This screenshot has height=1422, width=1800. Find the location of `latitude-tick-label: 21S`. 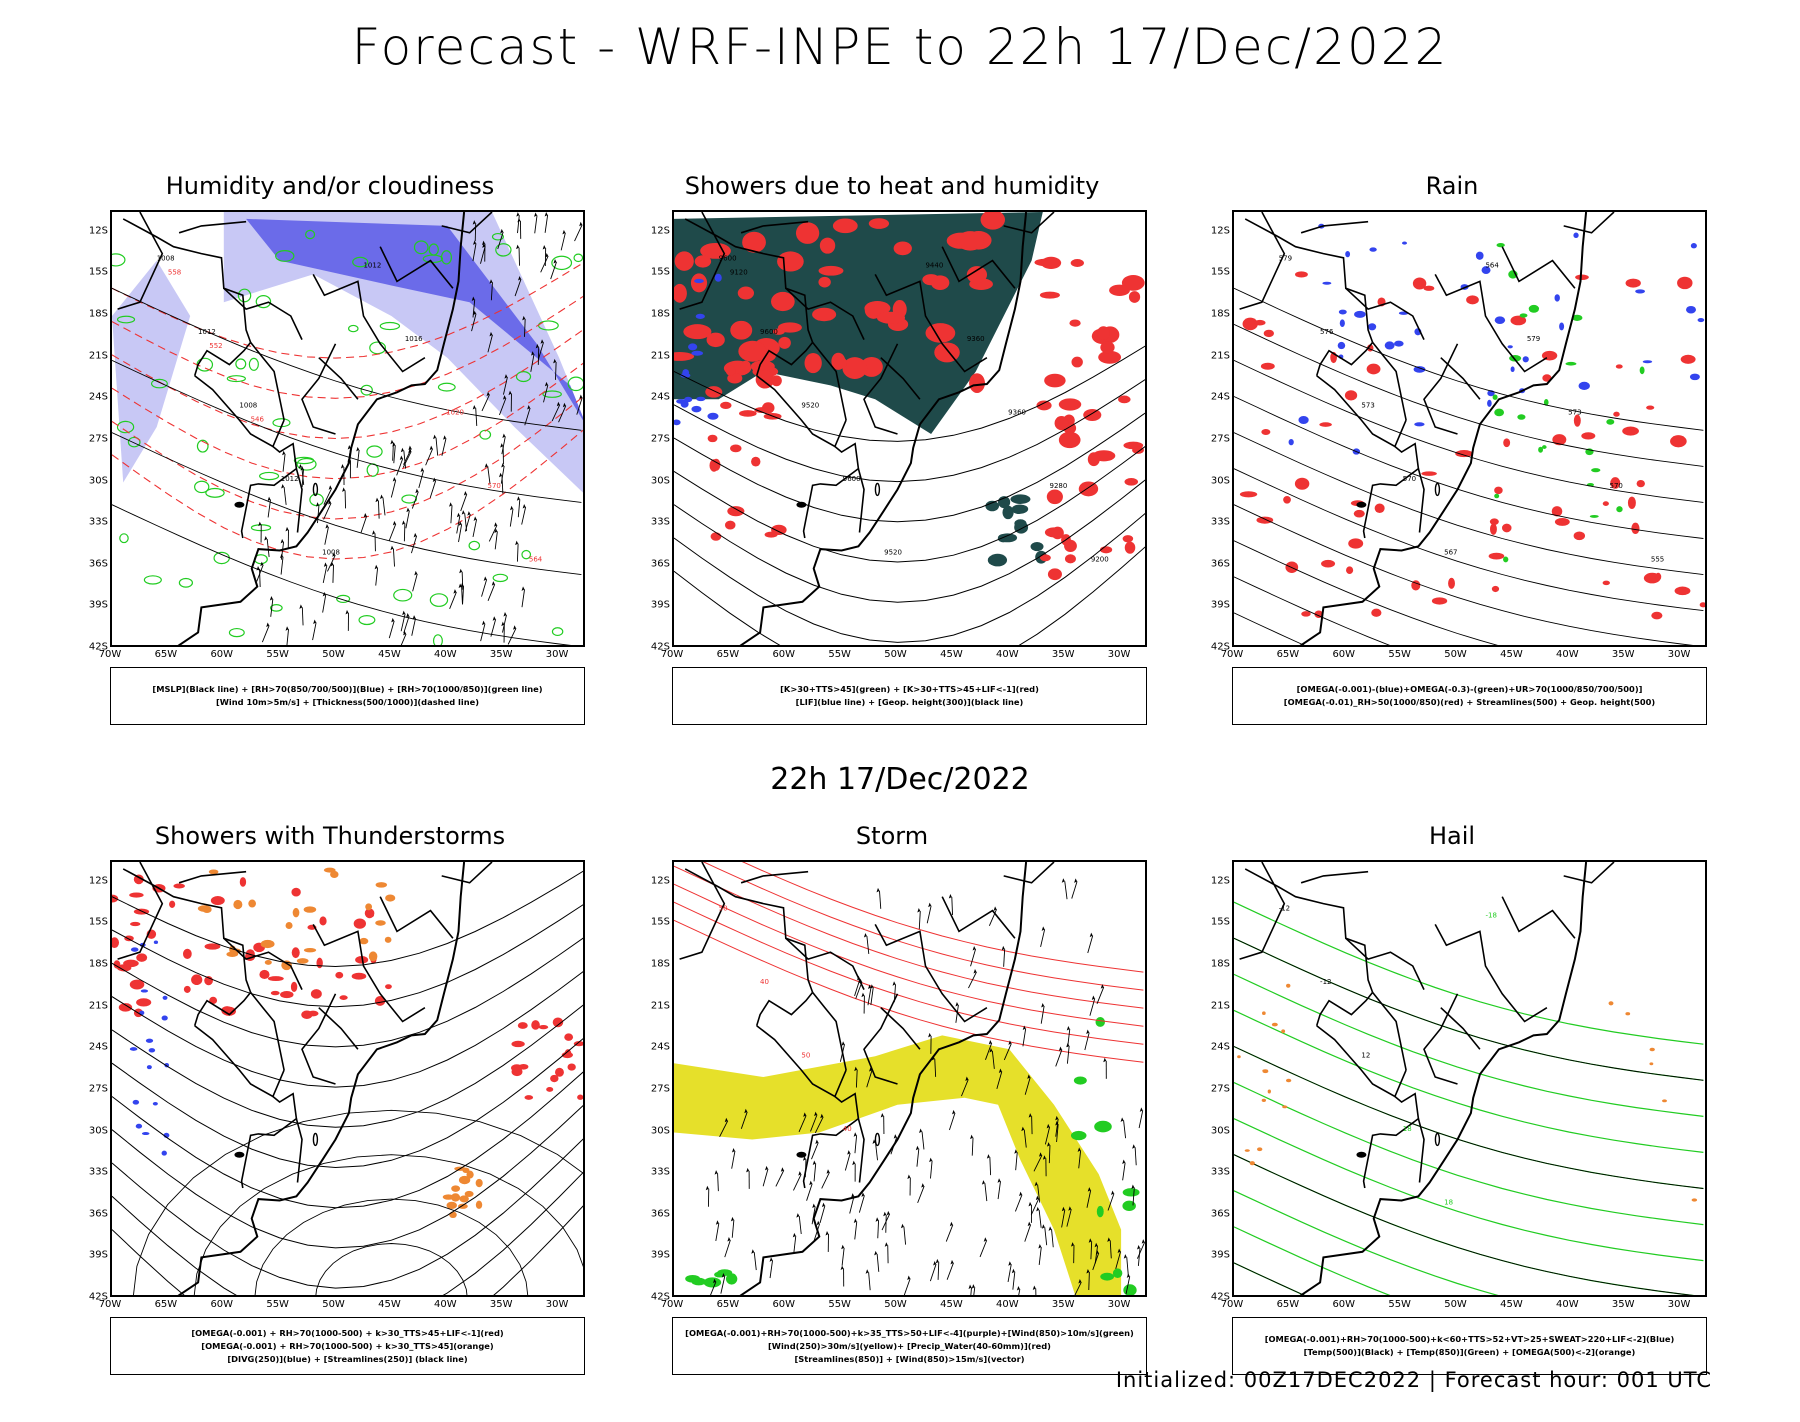

latitude-tick-label: 21S is located at coordinates (1220, 1005).